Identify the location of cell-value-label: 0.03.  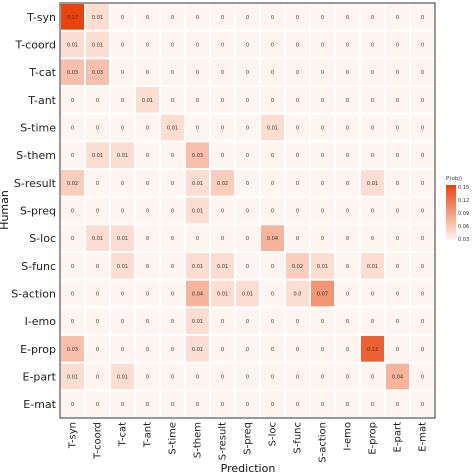
(197, 156).